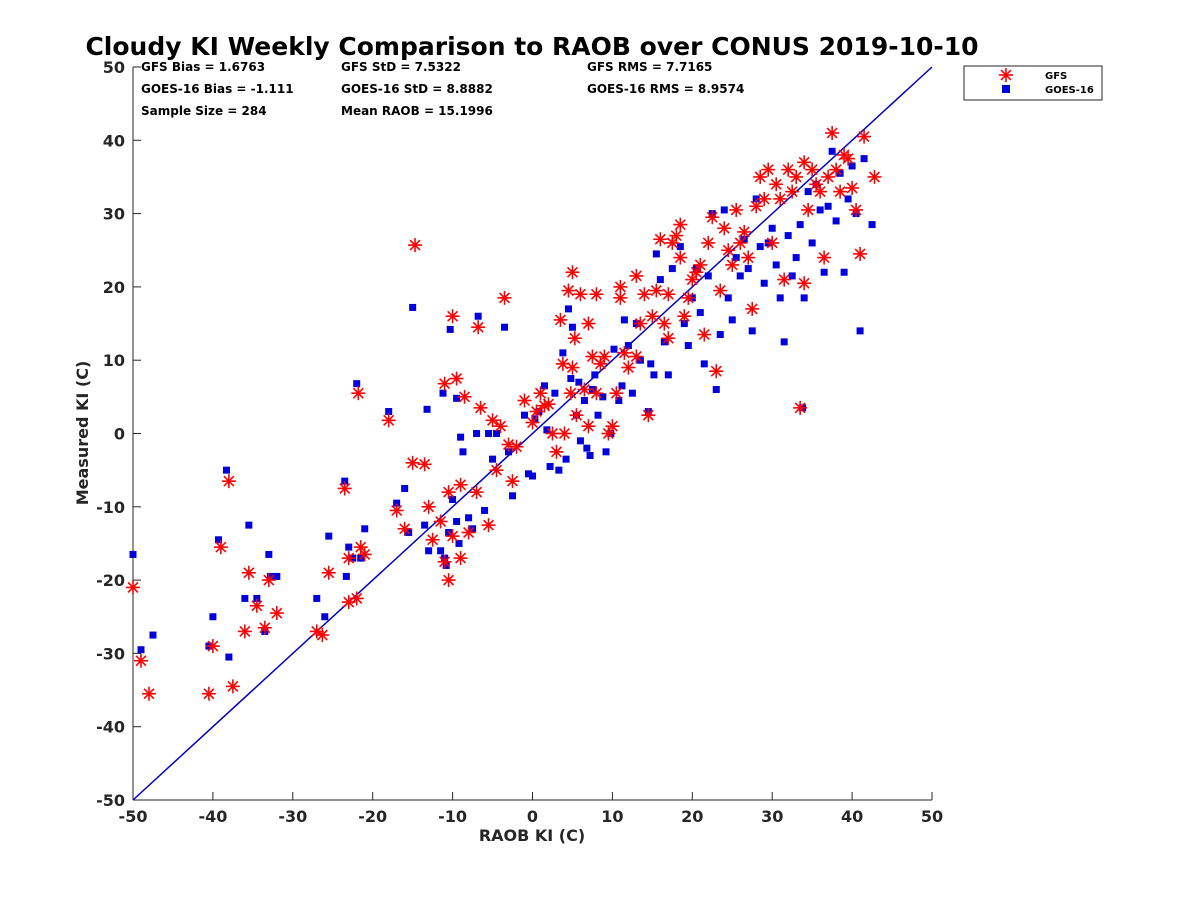  What do you see at coordinates (110, 580) in the screenshot?
I see `y-tick-label: -20` at bounding box center [110, 580].